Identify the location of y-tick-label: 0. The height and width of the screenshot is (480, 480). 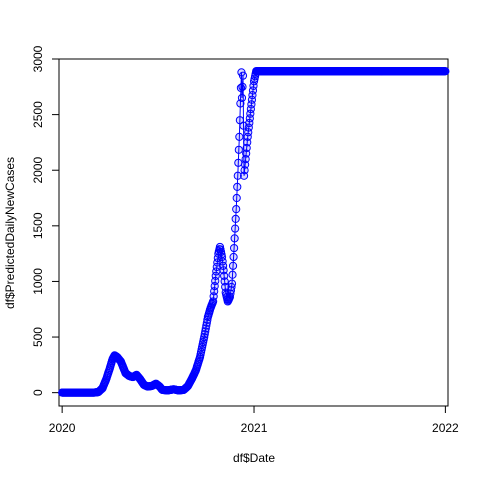
(38, 392).